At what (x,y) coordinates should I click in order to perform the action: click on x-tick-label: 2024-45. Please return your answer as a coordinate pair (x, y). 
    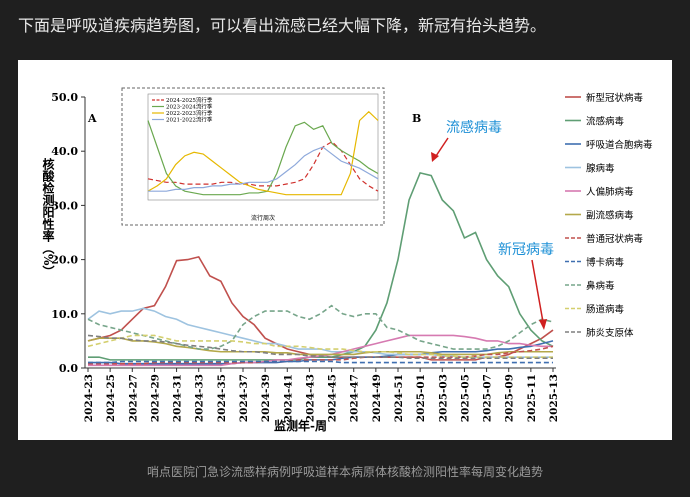
    Looking at the image, I should click on (333, 398).